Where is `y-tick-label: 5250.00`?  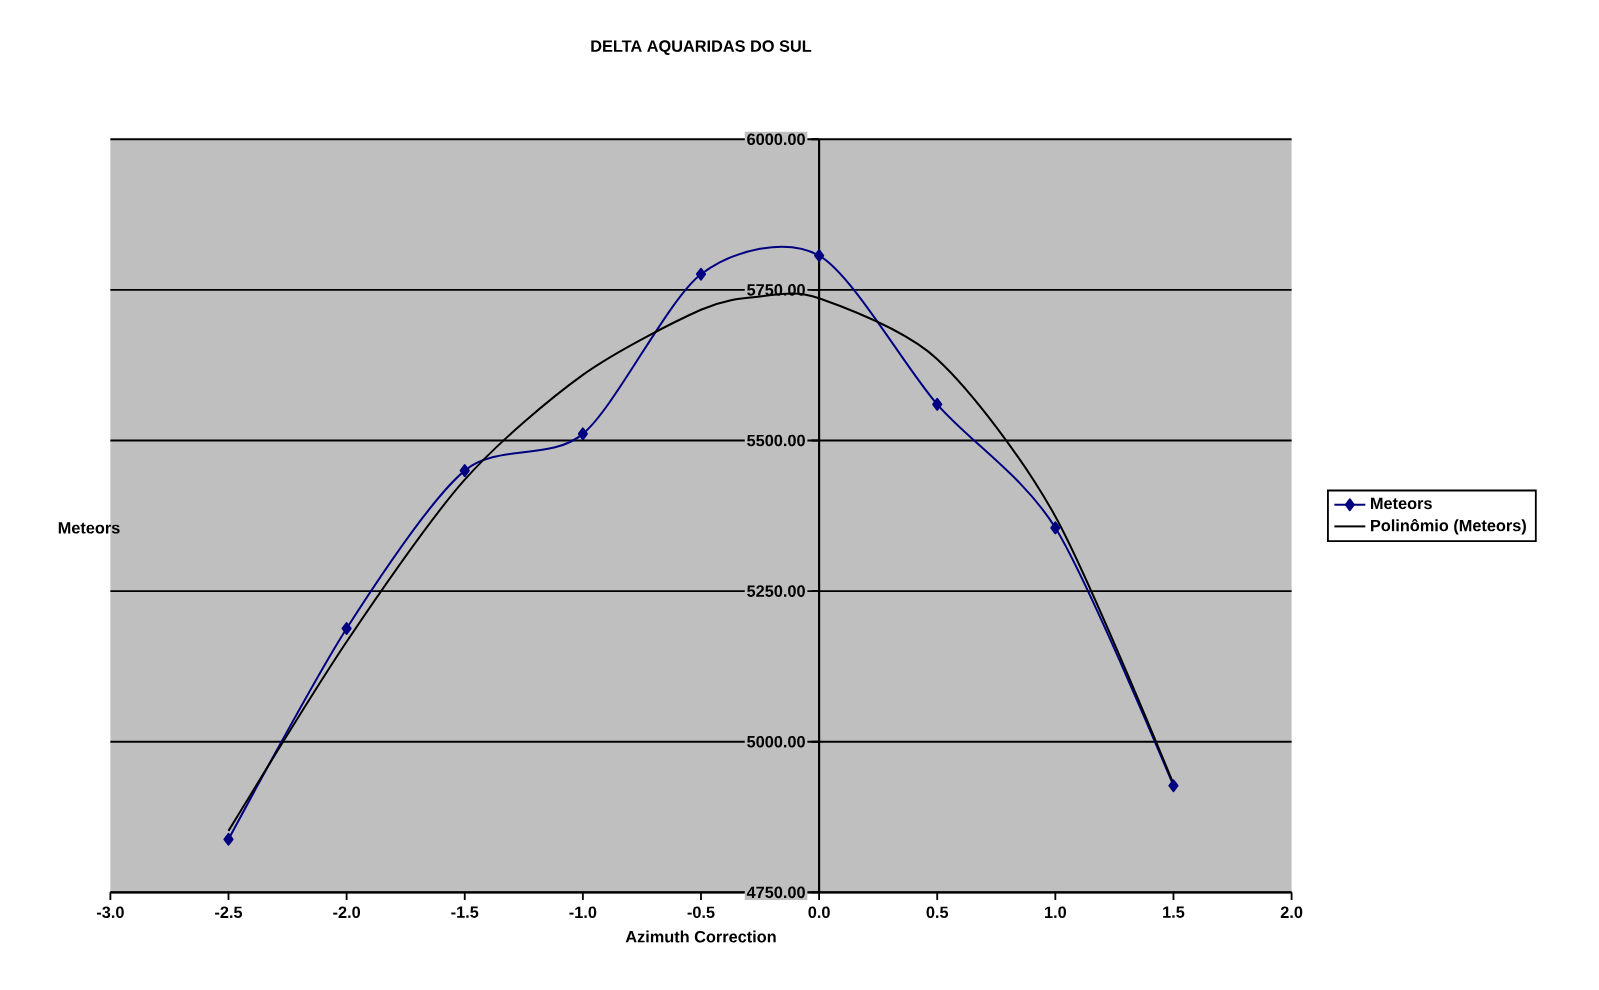
y-tick-label: 5250.00 is located at coordinates (776, 591).